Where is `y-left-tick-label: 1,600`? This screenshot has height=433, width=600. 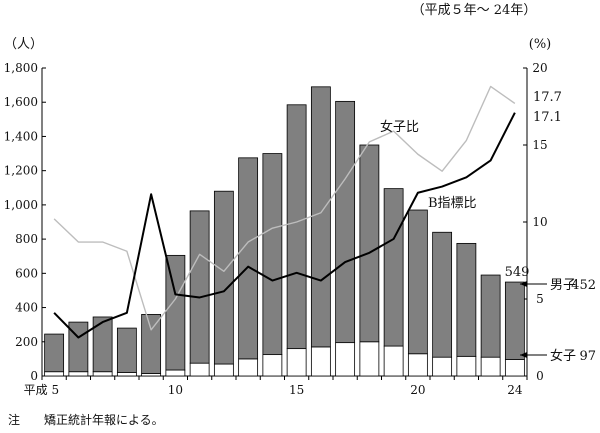 y-left-tick-label: 1,600 is located at coordinates (21, 102).